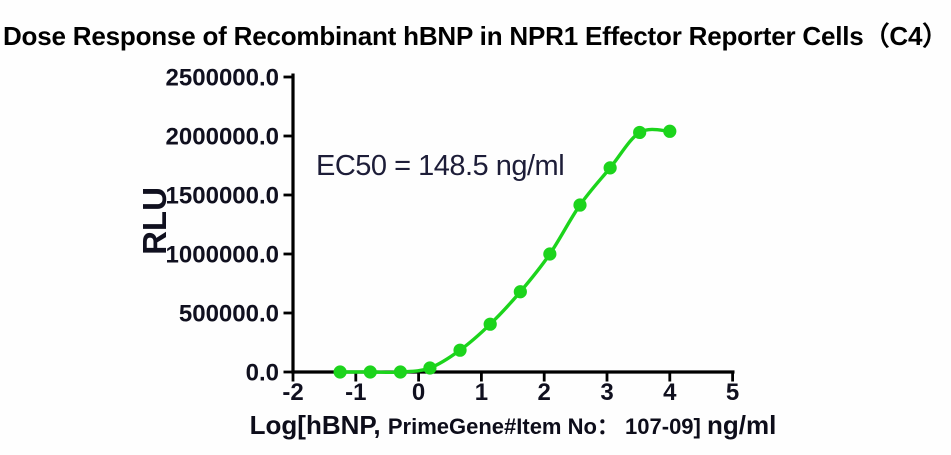 This screenshot has height=455, width=951. I want to click on x-tick-label: 4, so click(670, 392).